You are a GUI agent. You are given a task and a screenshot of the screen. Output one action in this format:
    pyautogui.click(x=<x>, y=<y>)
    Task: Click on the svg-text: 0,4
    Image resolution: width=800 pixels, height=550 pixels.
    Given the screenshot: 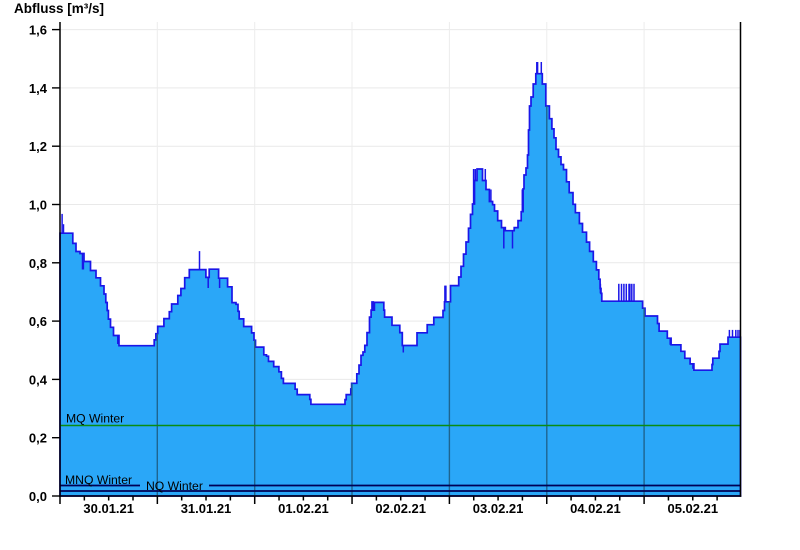 What is the action you would take?
    pyautogui.click(x=38, y=379)
    